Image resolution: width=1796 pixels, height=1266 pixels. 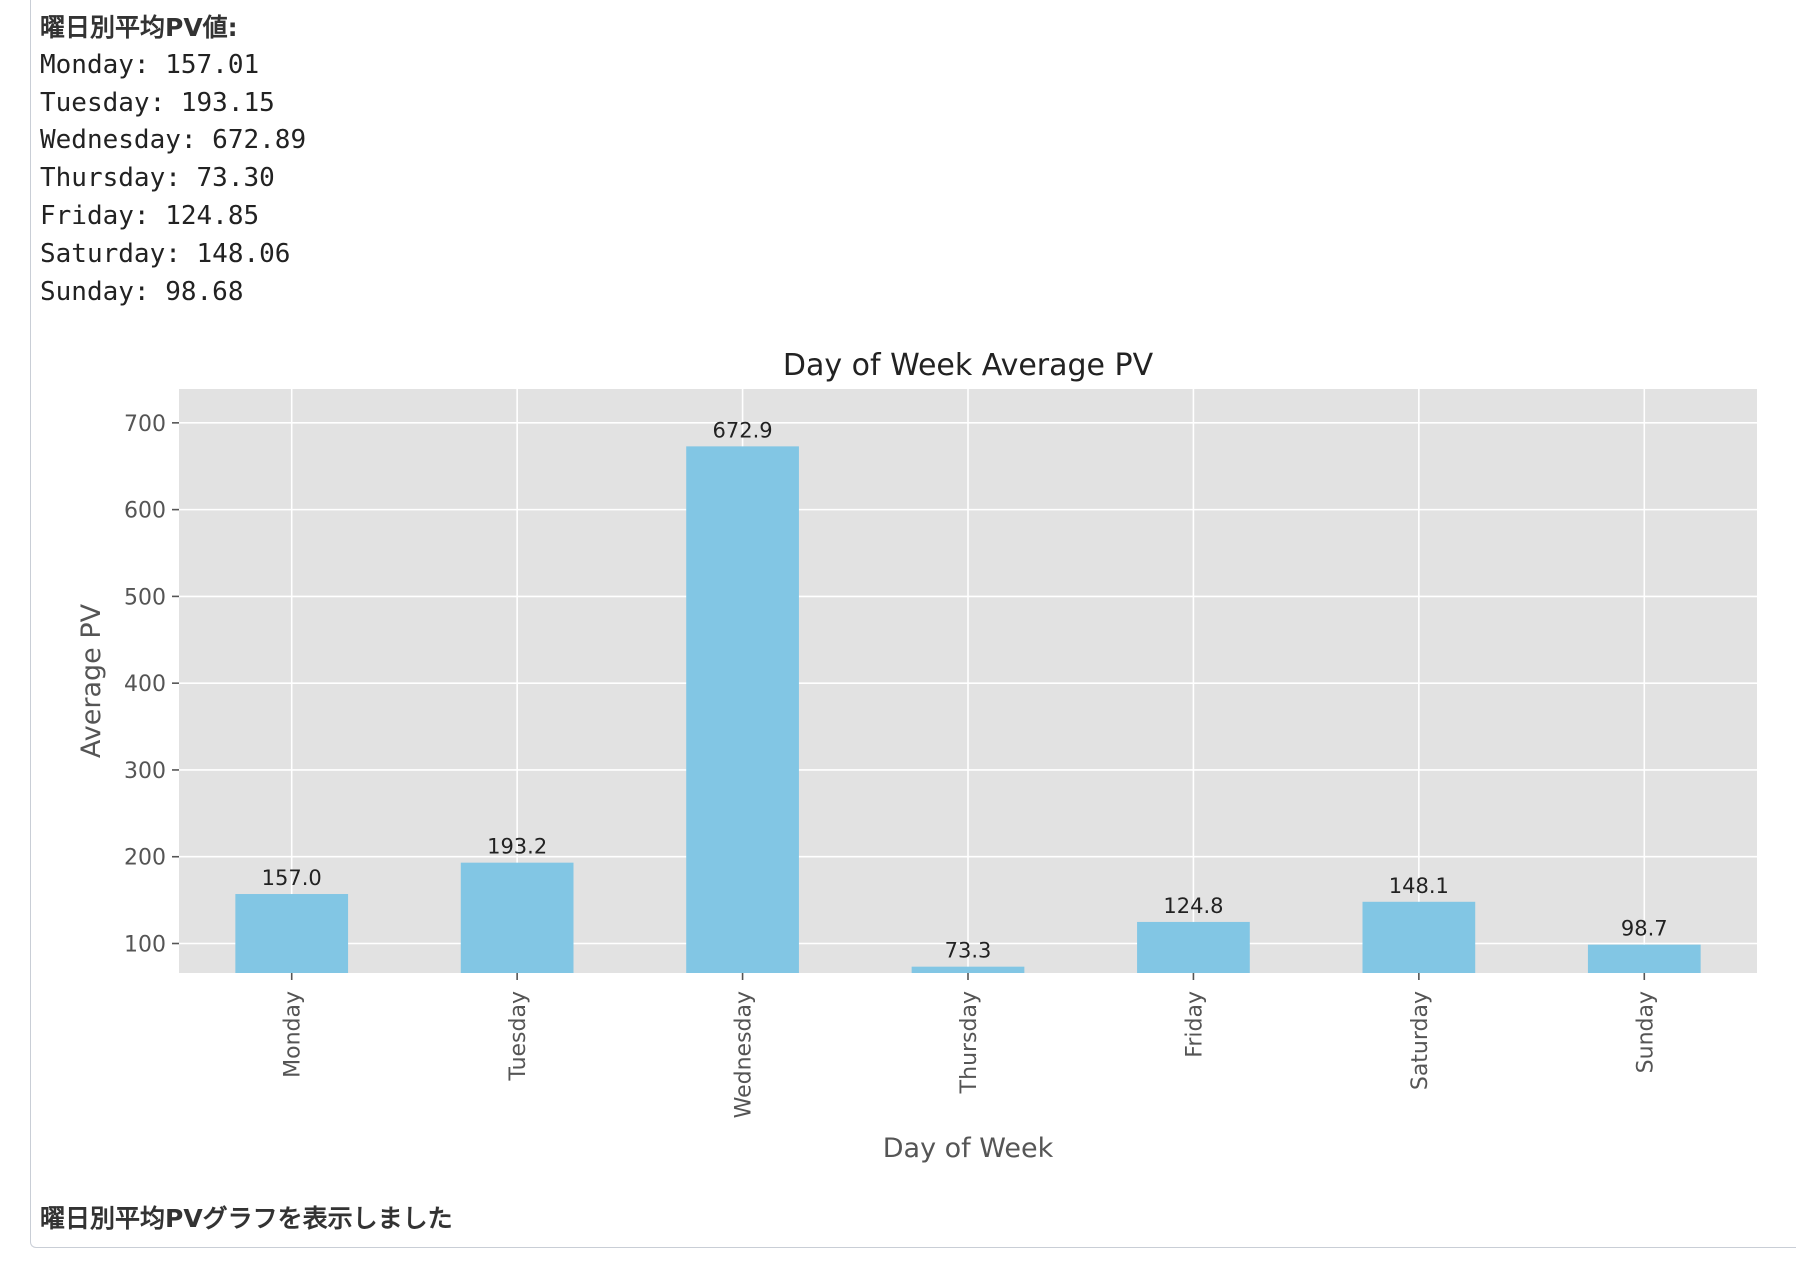 I want to click on chart-title: Day of Week Average PV, so click(x=968, y=365).